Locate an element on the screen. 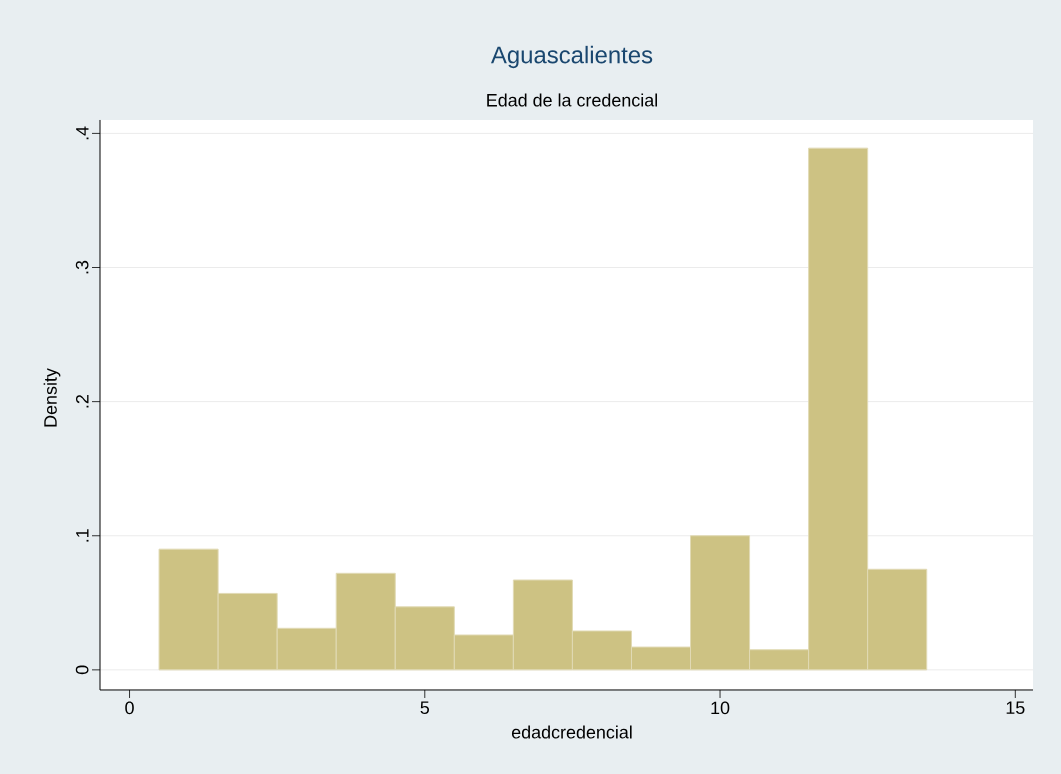 The height and width of the screenshot is (774, 1061). x-tick-label: 0 is located at coordinates (129, 708).